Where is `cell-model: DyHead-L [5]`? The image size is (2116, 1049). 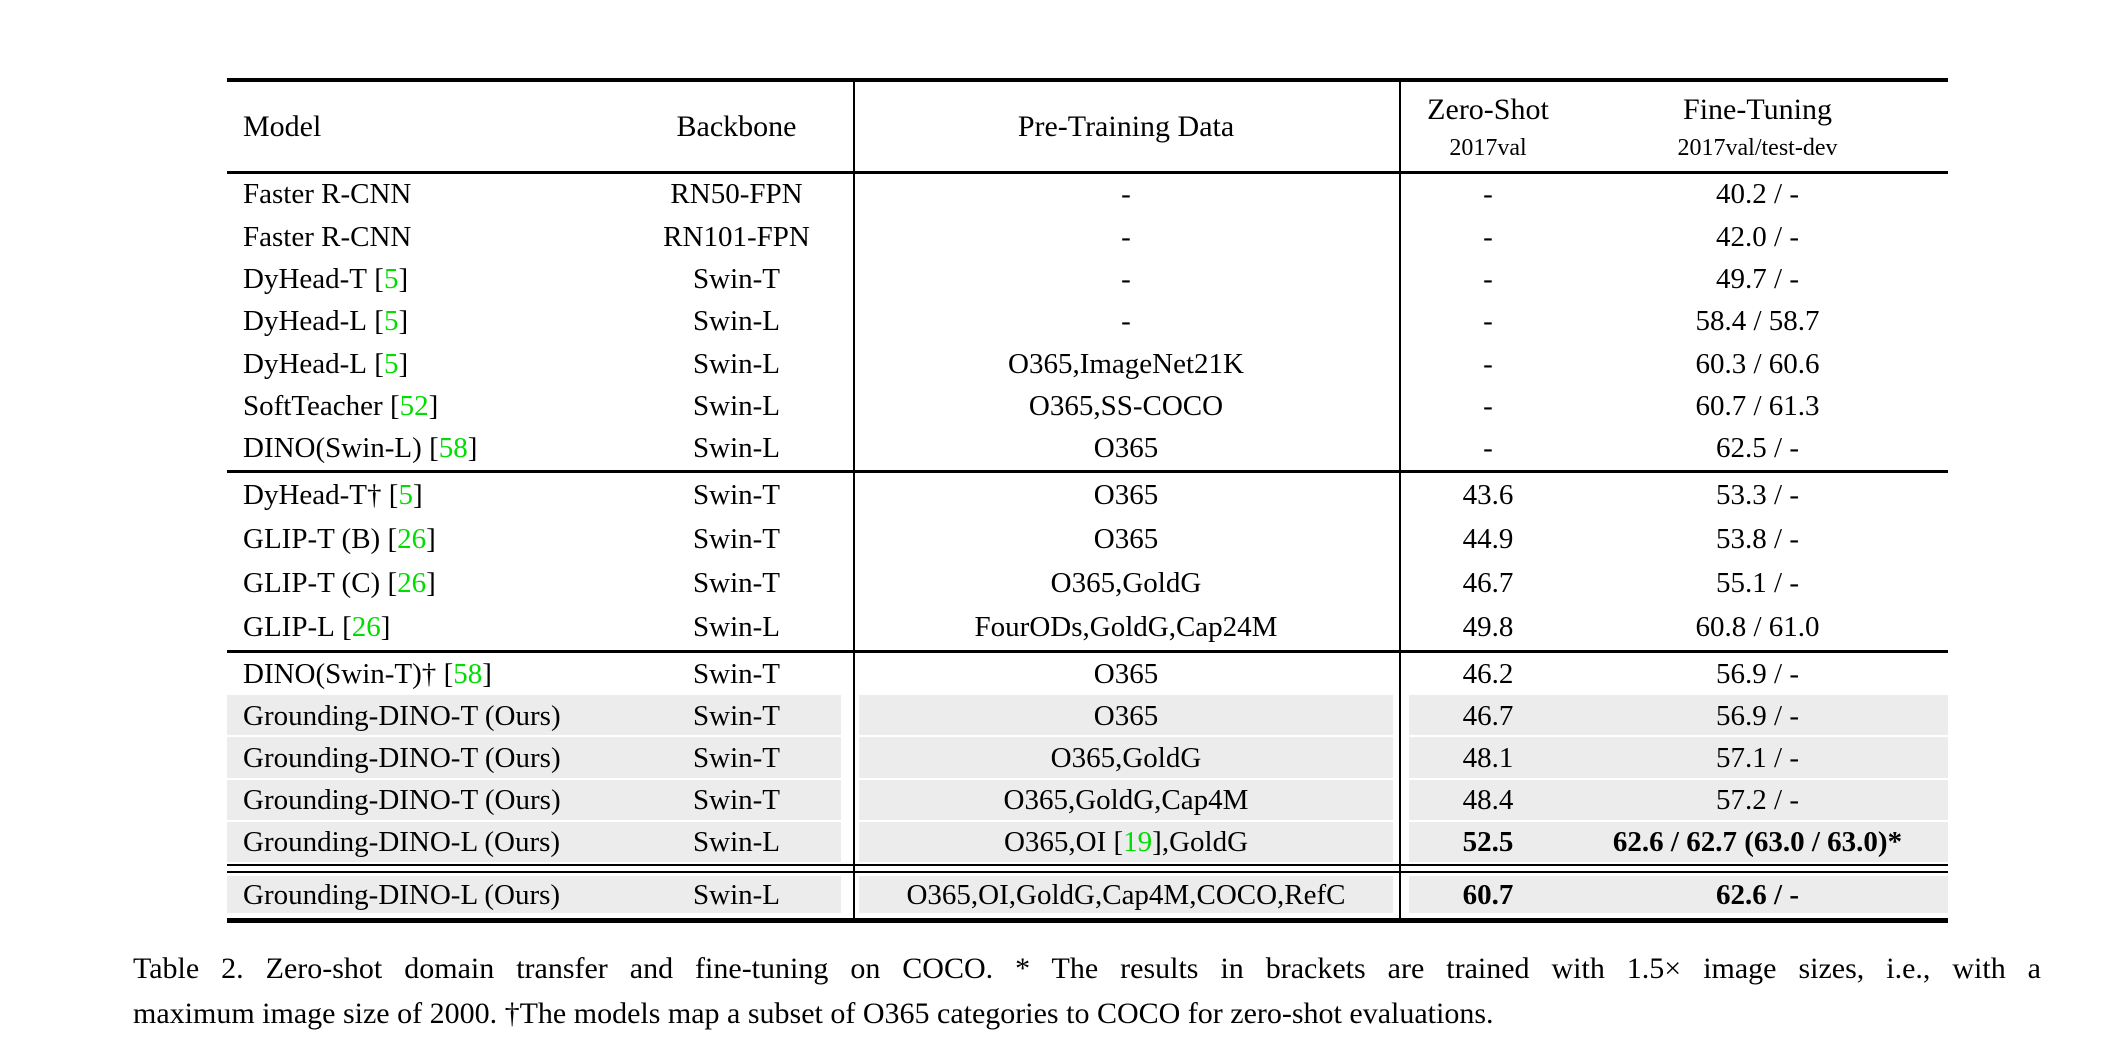
cell-model: DyHead-L [5] is located at coordinates (326, 321).